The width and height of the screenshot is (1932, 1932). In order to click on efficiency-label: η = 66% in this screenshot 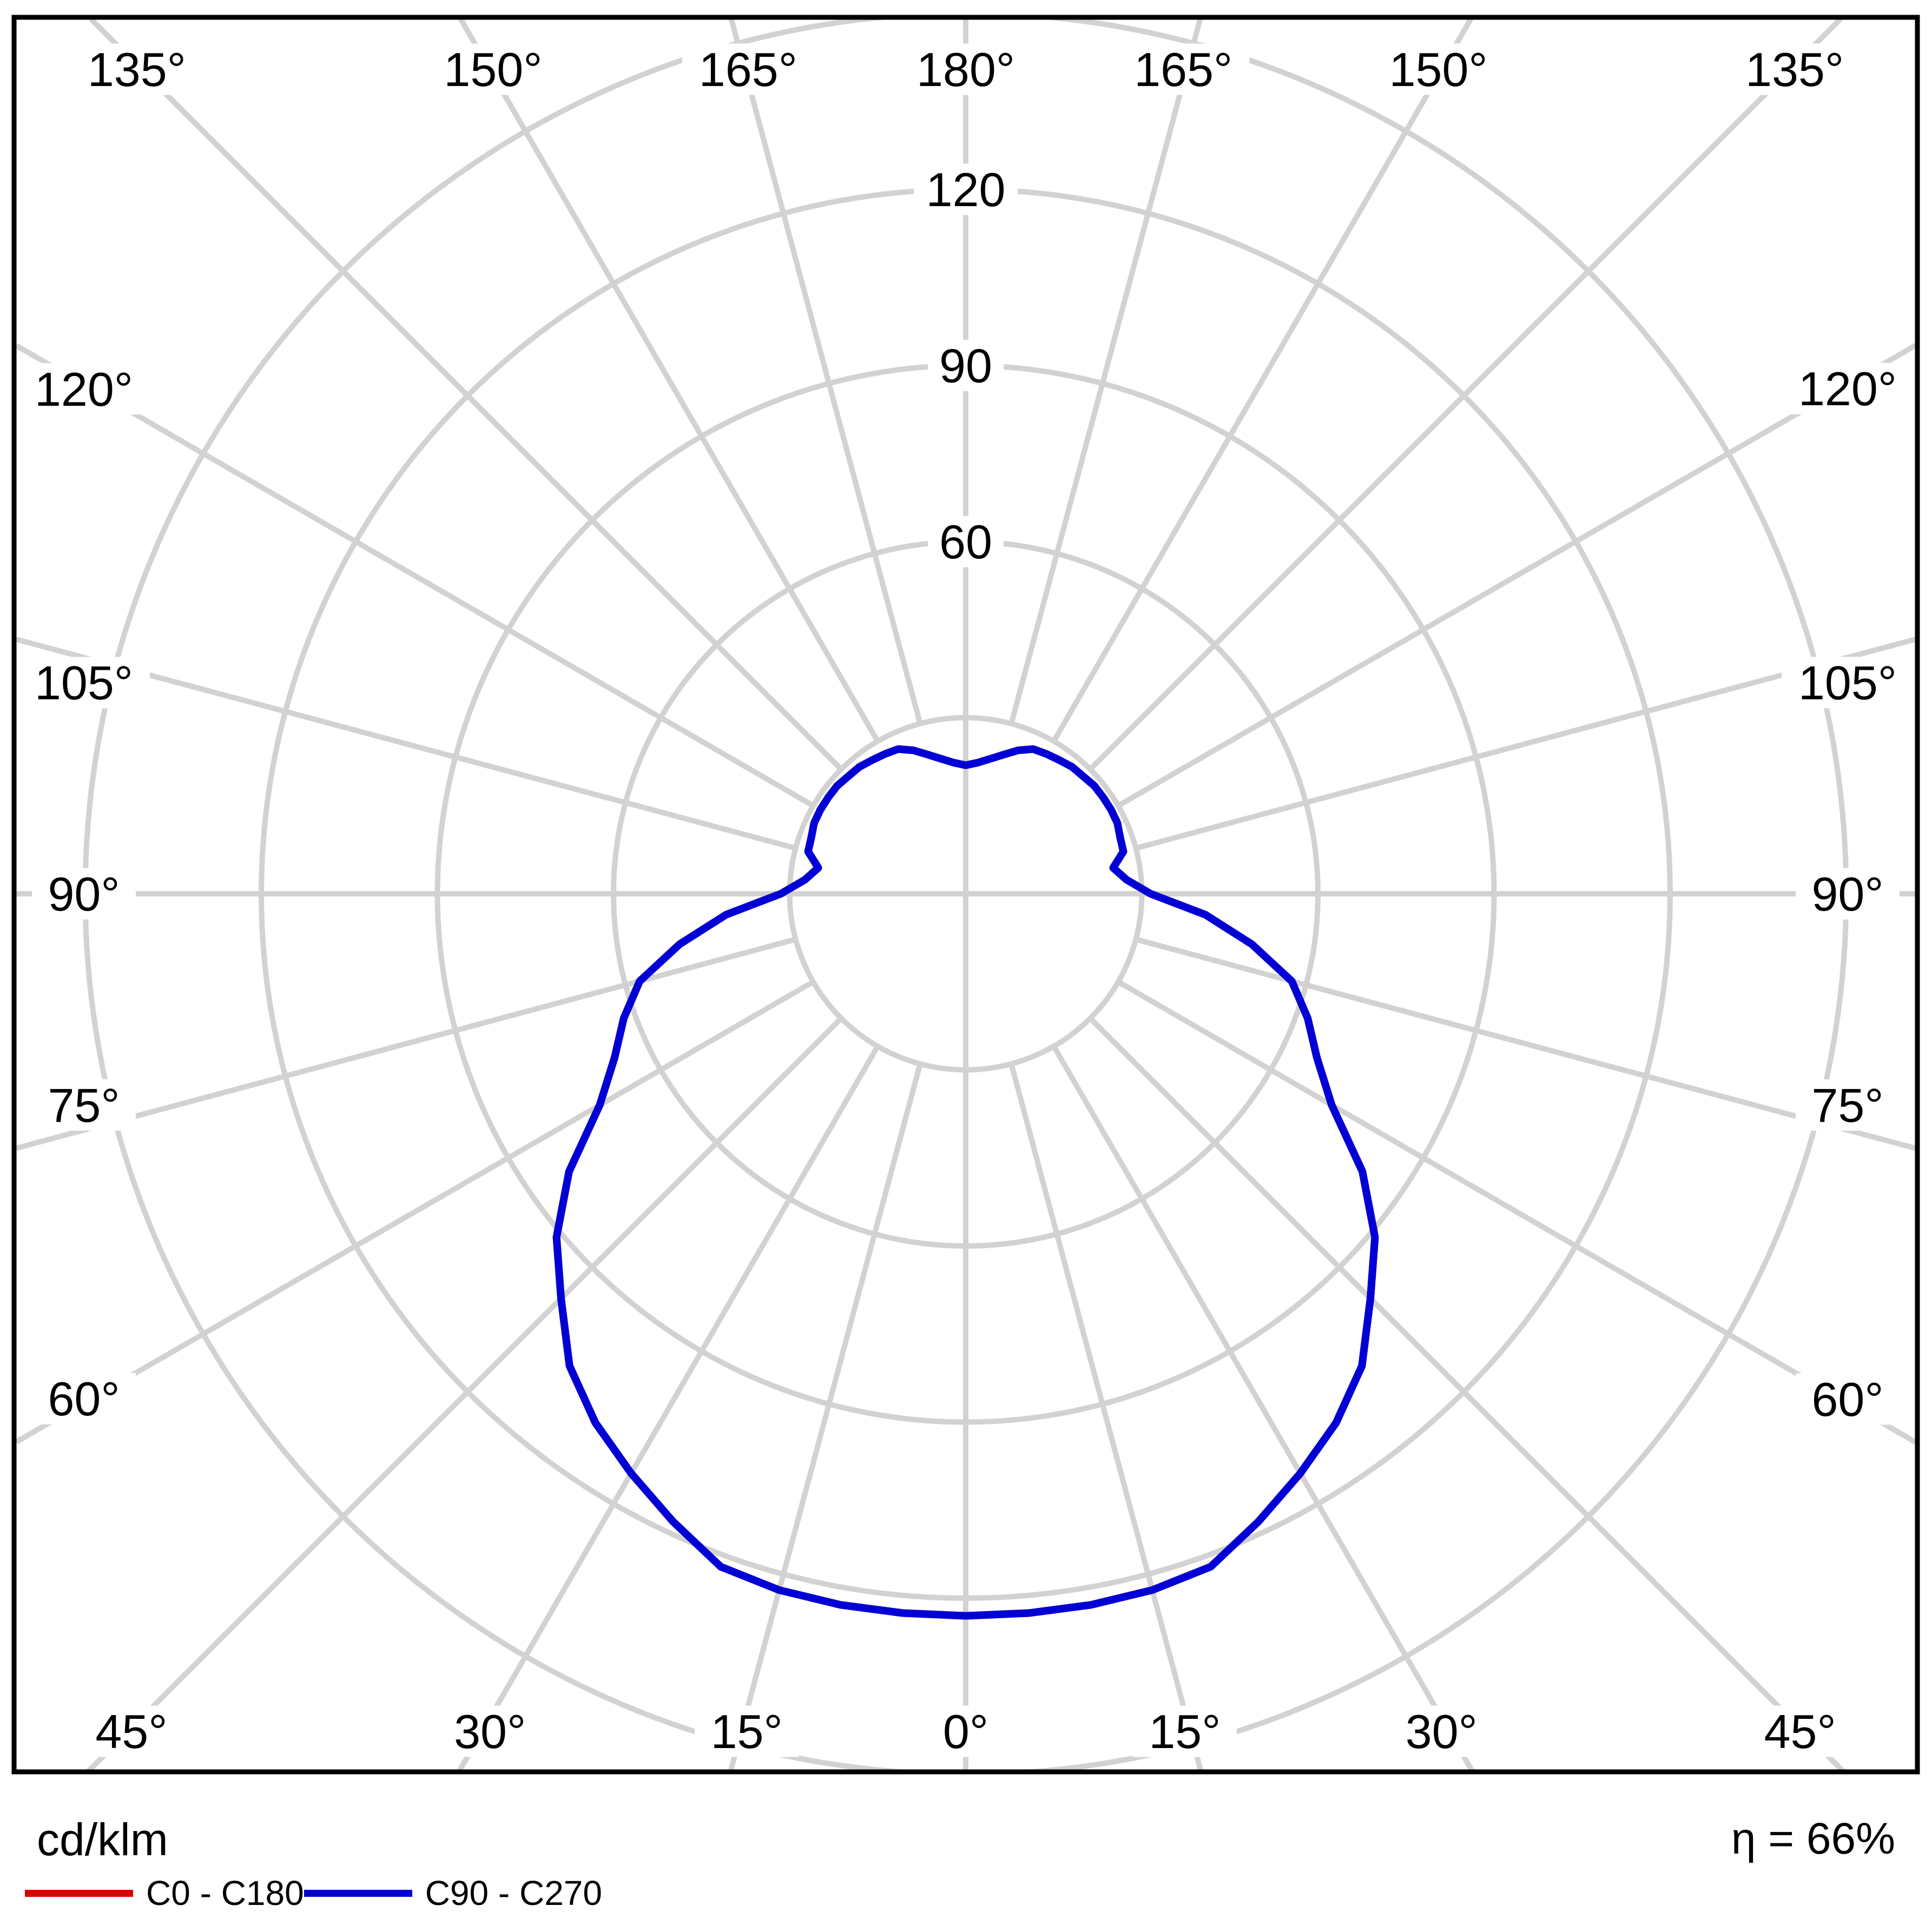, I will do `click(1813, 1838)`.